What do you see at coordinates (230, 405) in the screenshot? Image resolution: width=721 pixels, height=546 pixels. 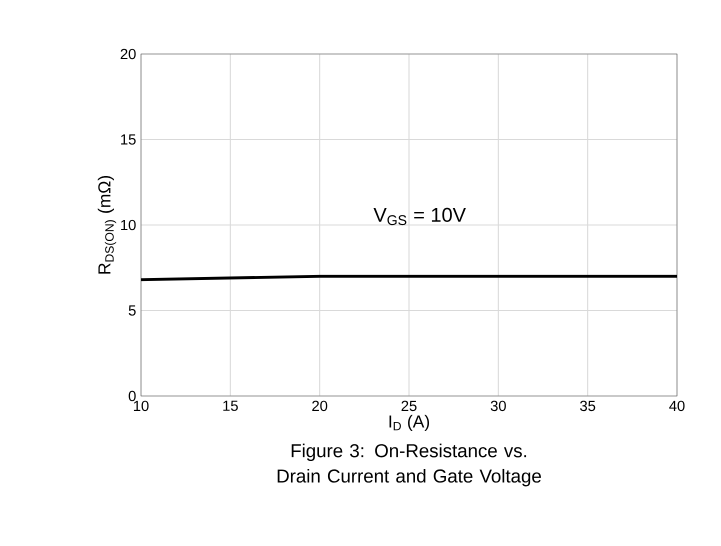 I see `x-tick-label: 15` at bounding box center [230, 405].